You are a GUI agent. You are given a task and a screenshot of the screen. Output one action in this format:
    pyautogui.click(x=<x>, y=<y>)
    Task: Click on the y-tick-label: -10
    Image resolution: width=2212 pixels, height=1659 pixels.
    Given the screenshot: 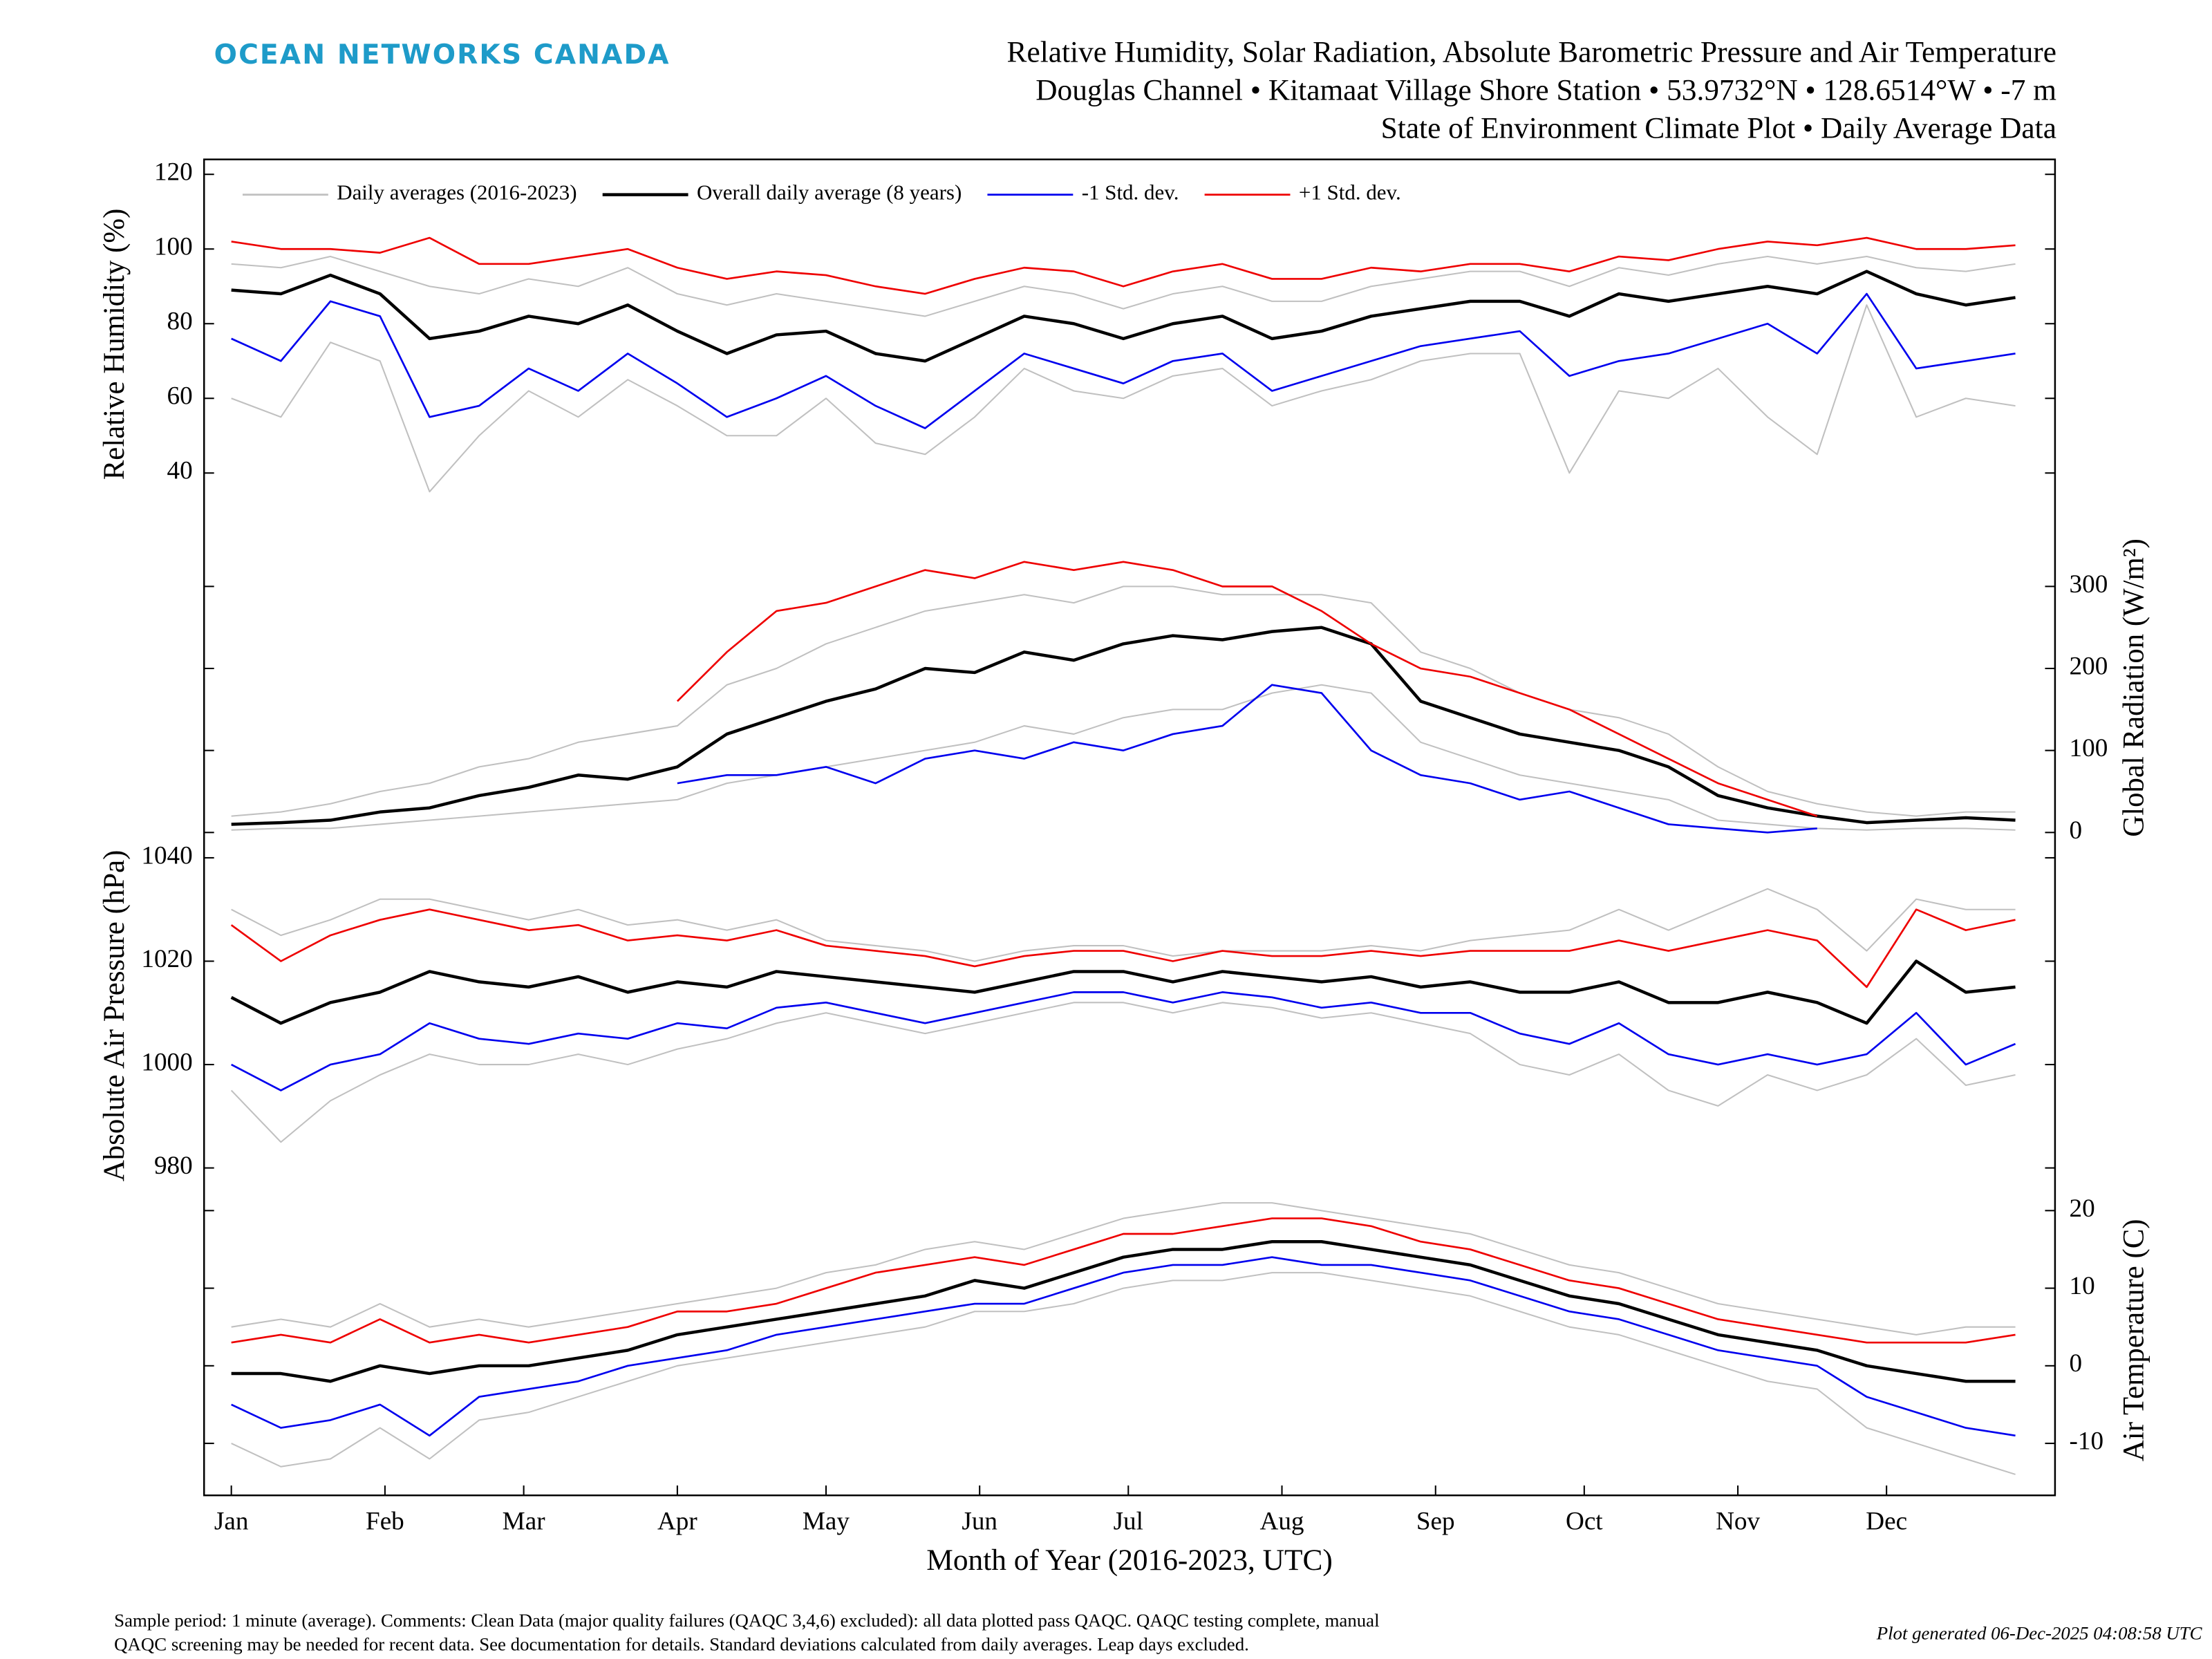 What is the action you would take?
    pyautogui.click(x=2087, y=1441)
    